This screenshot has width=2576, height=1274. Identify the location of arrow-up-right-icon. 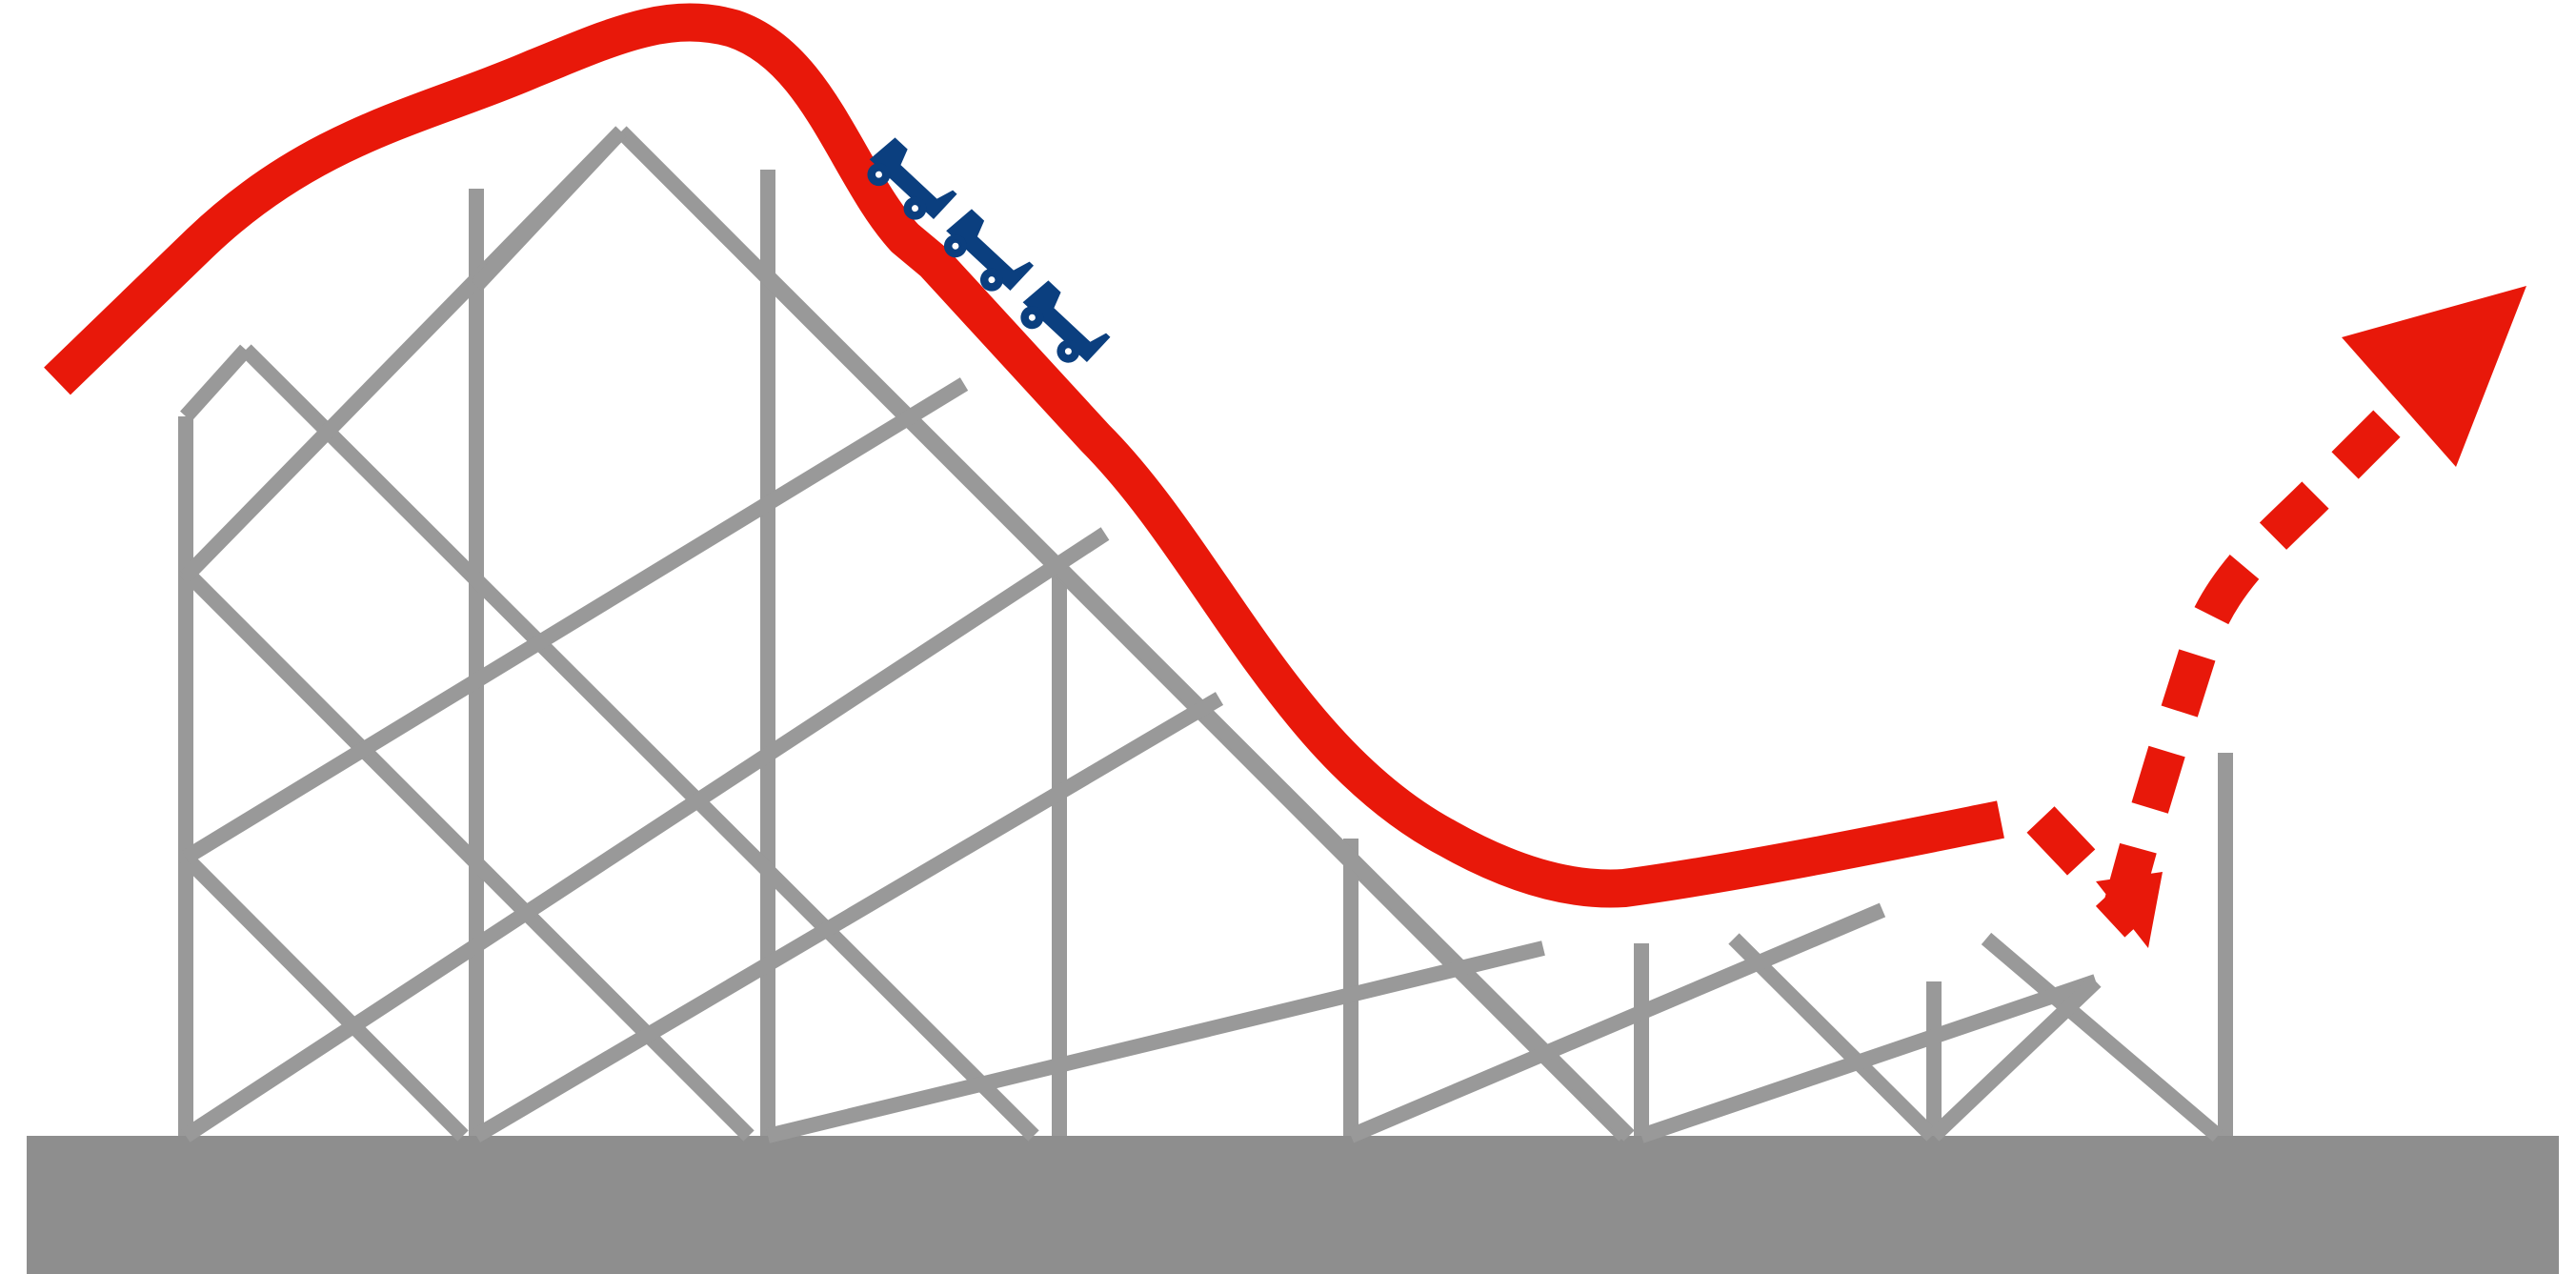
(2434, 377).